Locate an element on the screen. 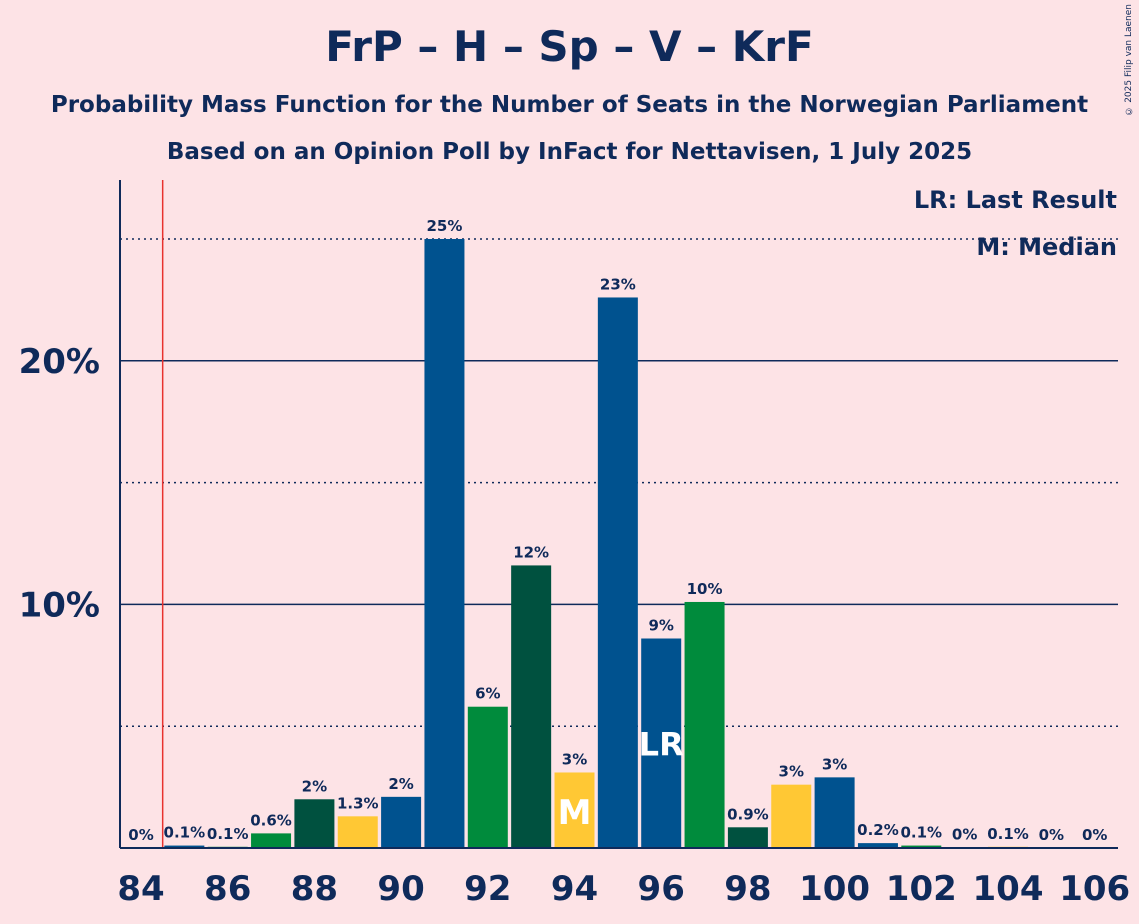 The image size is (1139, 924). data-label-seats-90: 2% is located at coordinates (400, 784).